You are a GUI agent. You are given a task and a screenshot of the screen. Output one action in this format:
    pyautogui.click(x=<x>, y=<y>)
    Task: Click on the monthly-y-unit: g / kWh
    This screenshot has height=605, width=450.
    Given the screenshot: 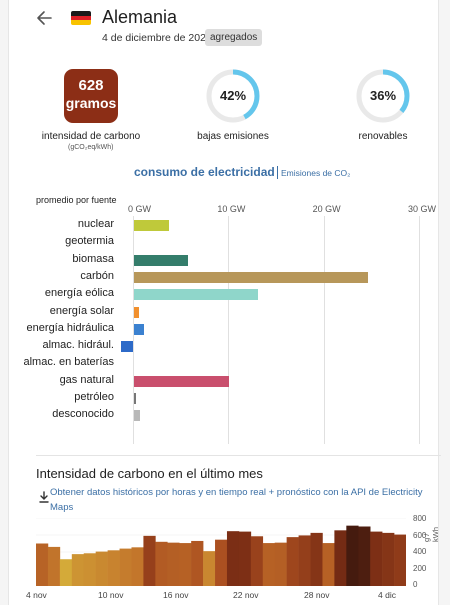 What is the action you would take?
    pyautogui.click(x=431, y=534)
    